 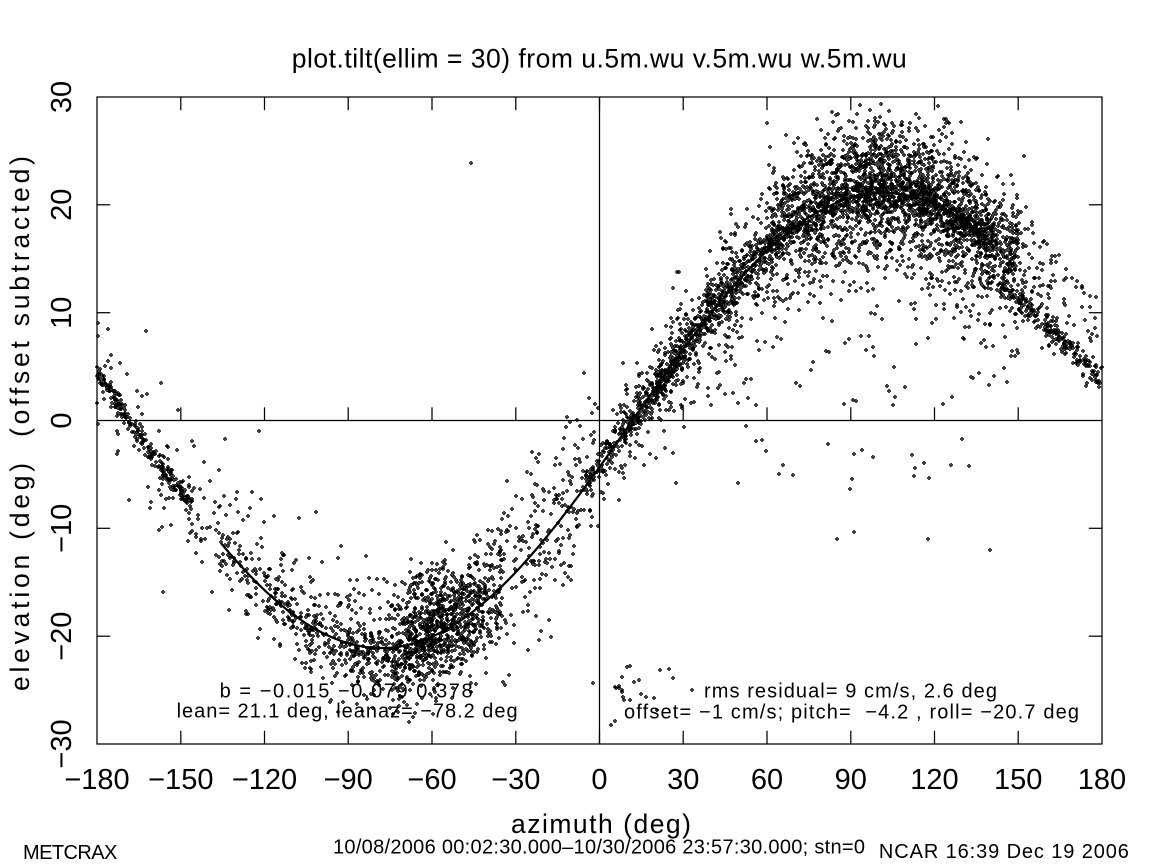 I want to click on svg-text: rms residual= 9 cm/s, 2.6 deg, so click(x=850, y=691).